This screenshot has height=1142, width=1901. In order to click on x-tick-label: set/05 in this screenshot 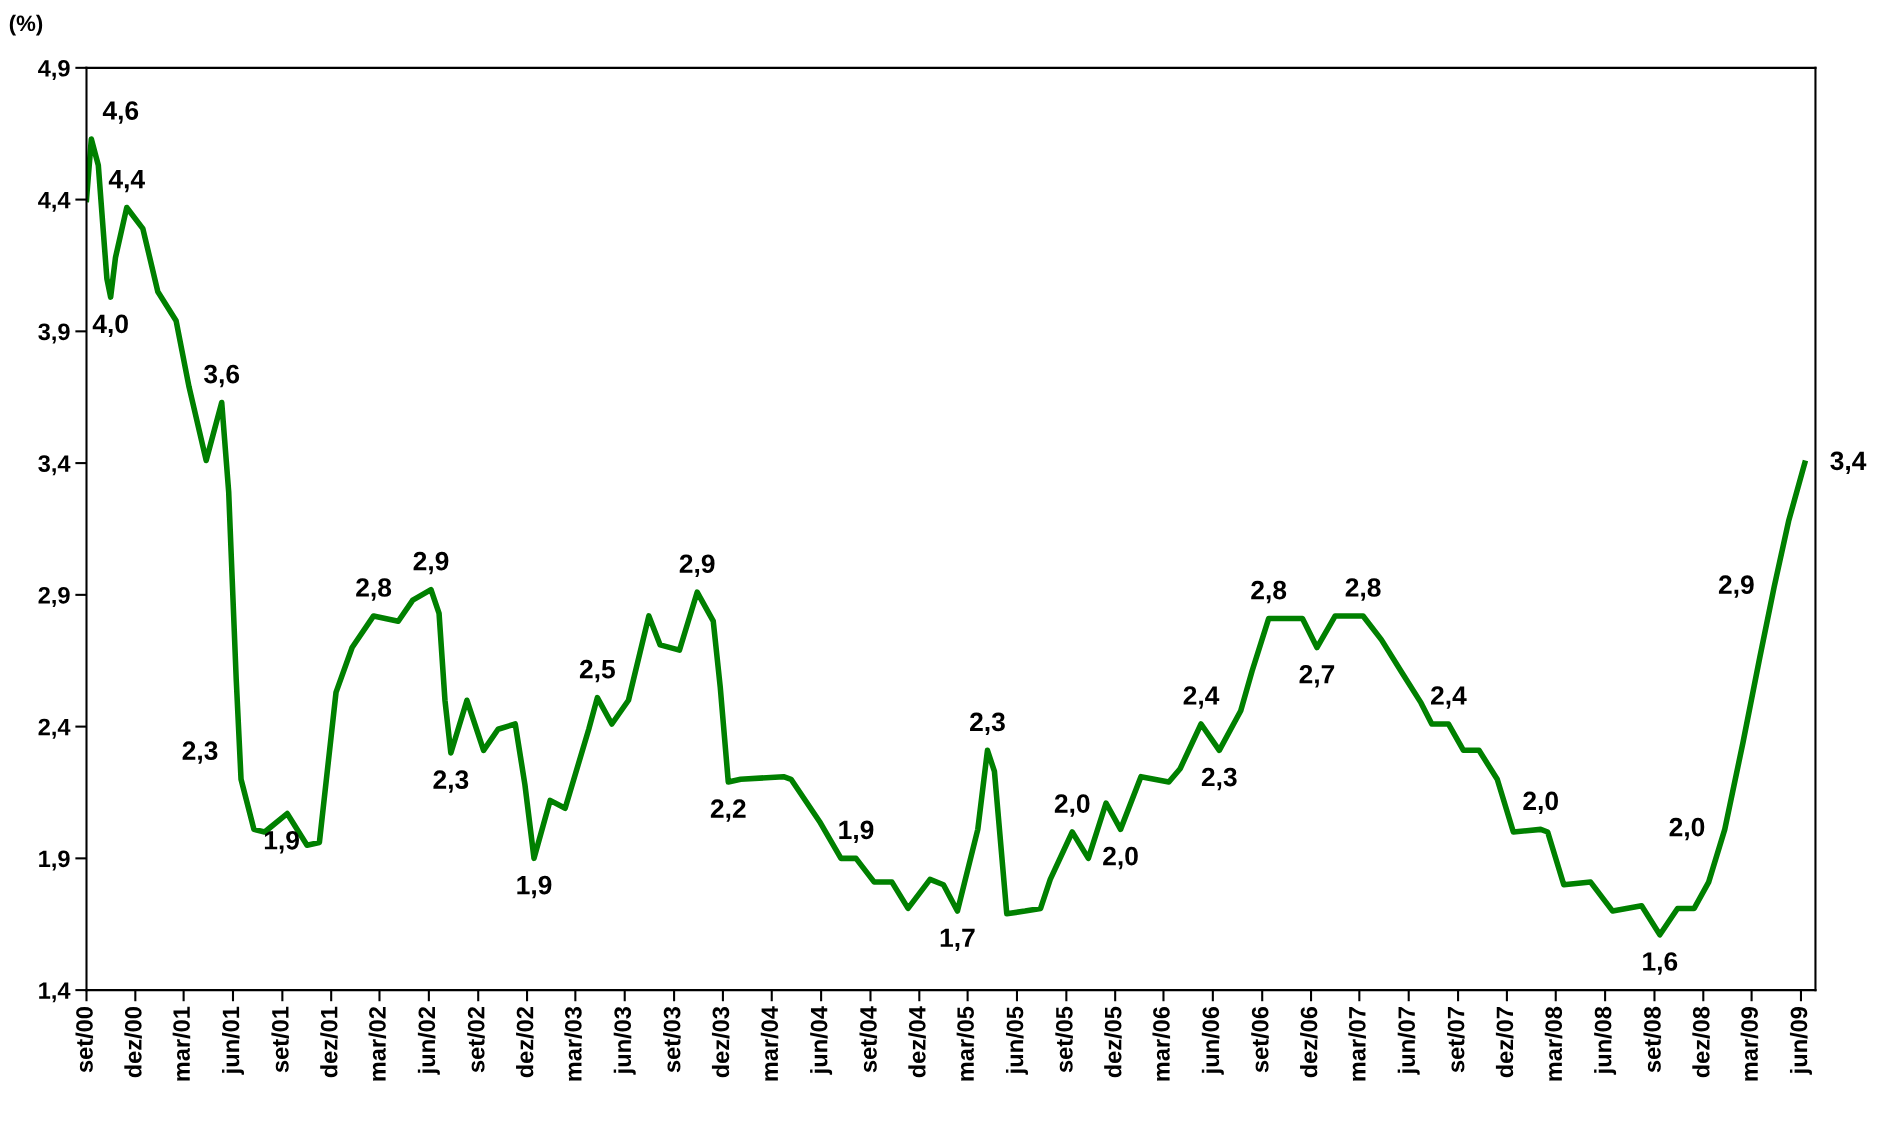, I will do `click(1064, 1039)`.